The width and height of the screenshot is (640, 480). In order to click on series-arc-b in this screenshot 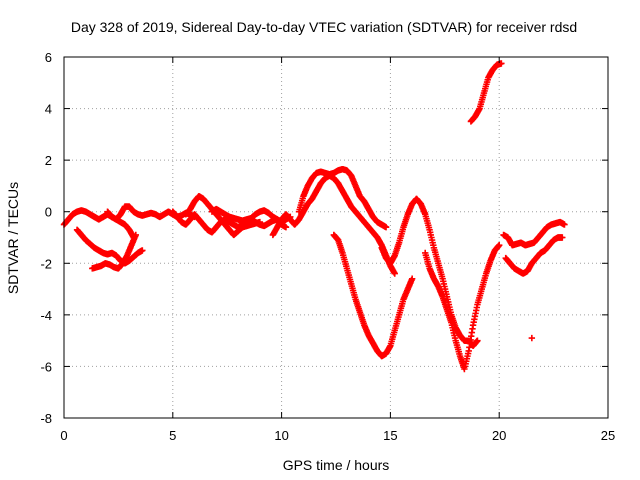, I will do `click(109, 246)`.